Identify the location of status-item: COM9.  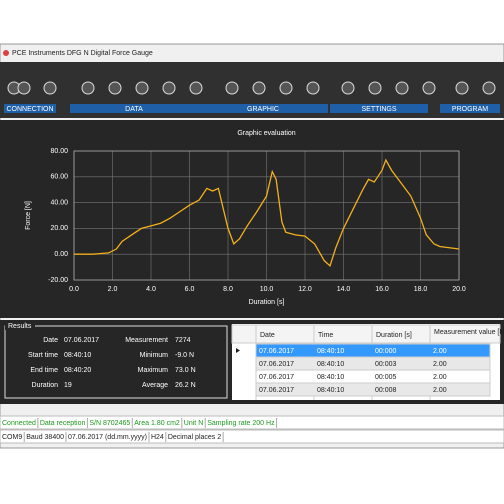
(12, 437).